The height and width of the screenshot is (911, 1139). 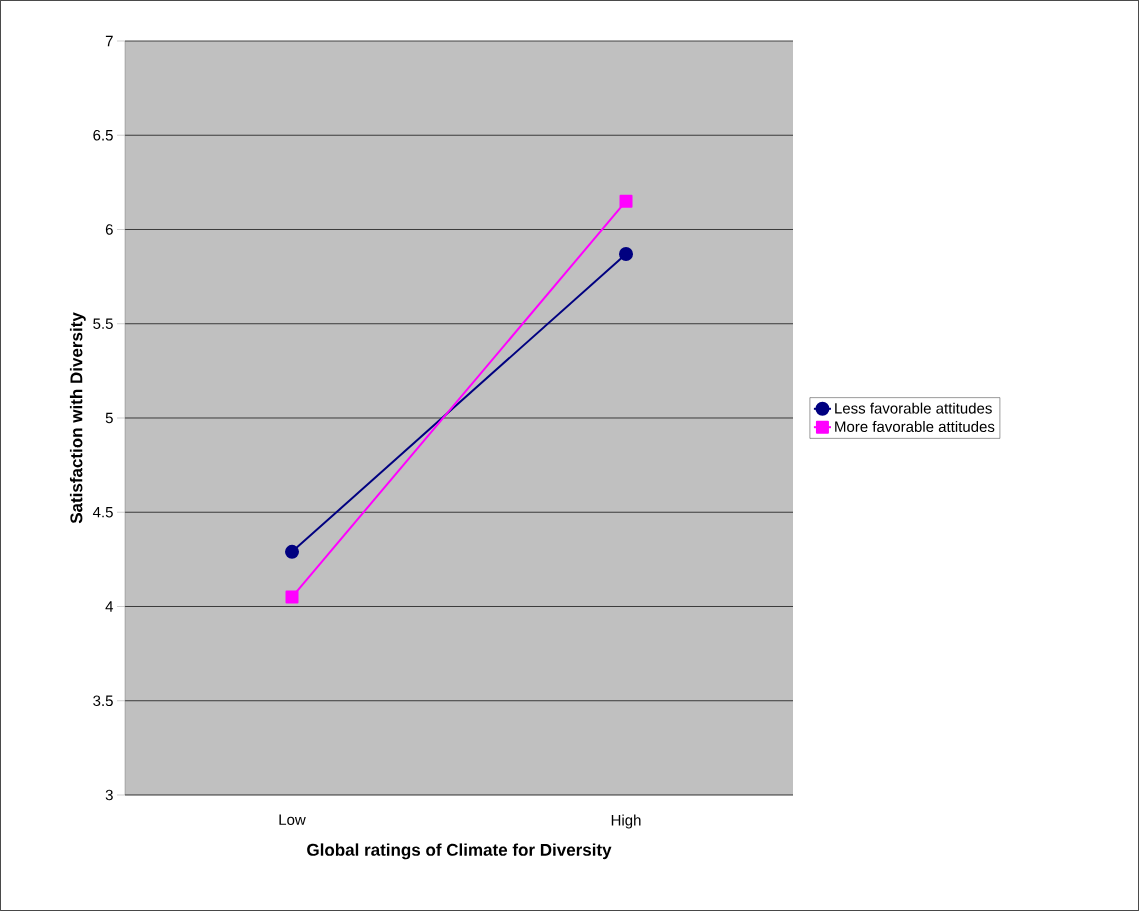 I want to click on x-tick-label: High, so click(x=626, y=821).